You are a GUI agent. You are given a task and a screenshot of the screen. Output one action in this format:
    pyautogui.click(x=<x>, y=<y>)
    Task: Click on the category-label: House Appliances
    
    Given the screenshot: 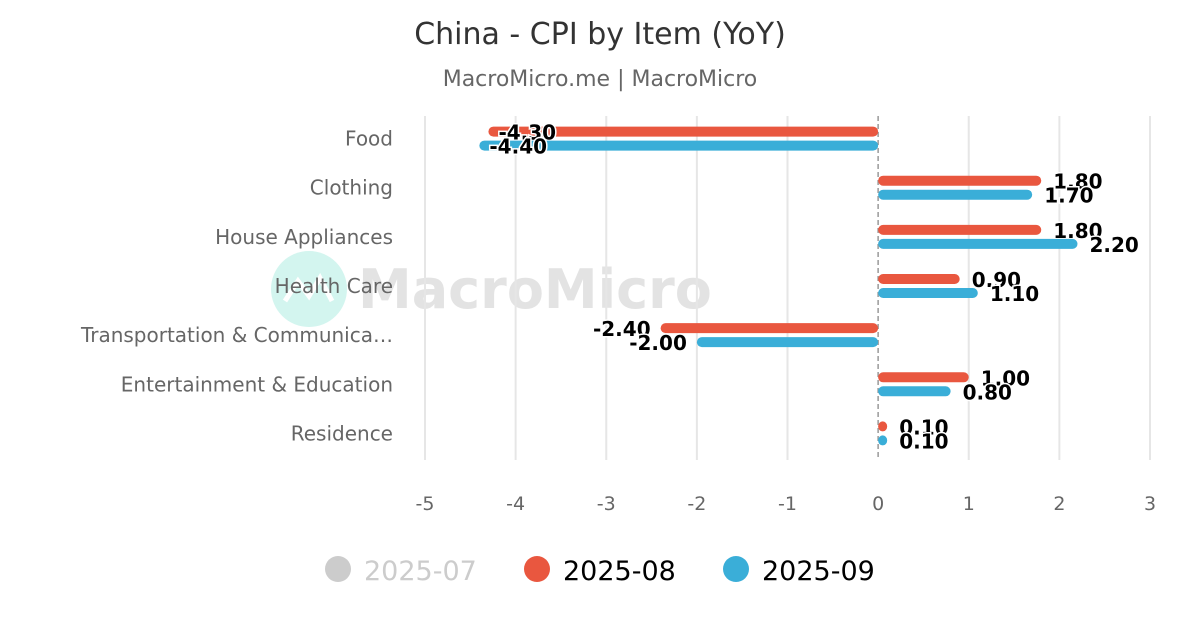 What is the action you would take?
    pyautogui.click(x=304, y=237)
    